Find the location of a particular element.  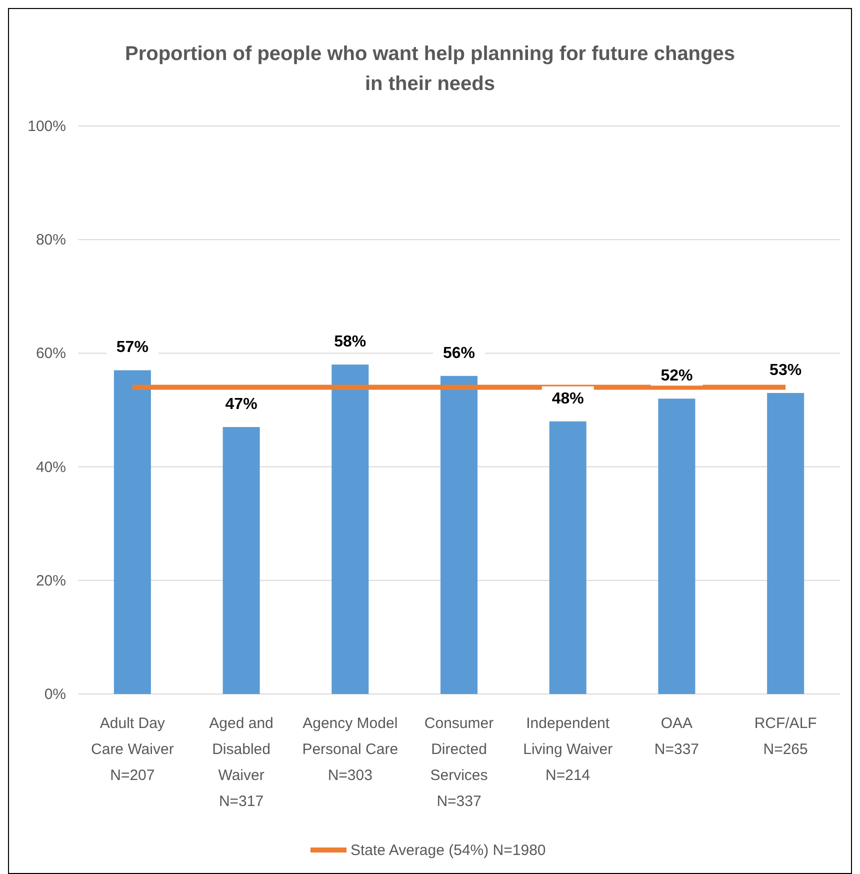

x-tick-label: Independent Living Waiver N=214 is located at coordinates (568, 749).